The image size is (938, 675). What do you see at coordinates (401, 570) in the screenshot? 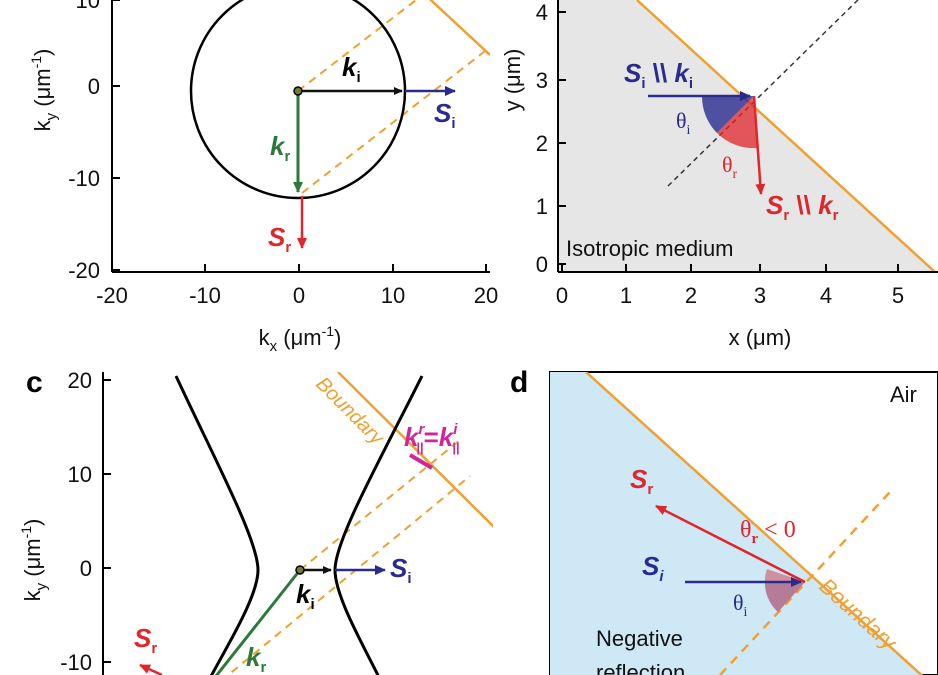
I see `si-label-c: Si` at bounding box center [401, 570].